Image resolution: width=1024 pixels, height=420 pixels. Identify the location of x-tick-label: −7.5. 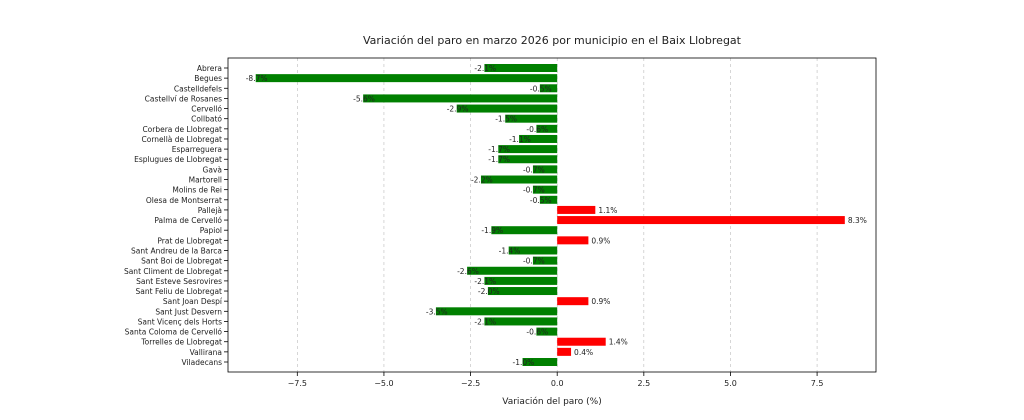
(297, 383).